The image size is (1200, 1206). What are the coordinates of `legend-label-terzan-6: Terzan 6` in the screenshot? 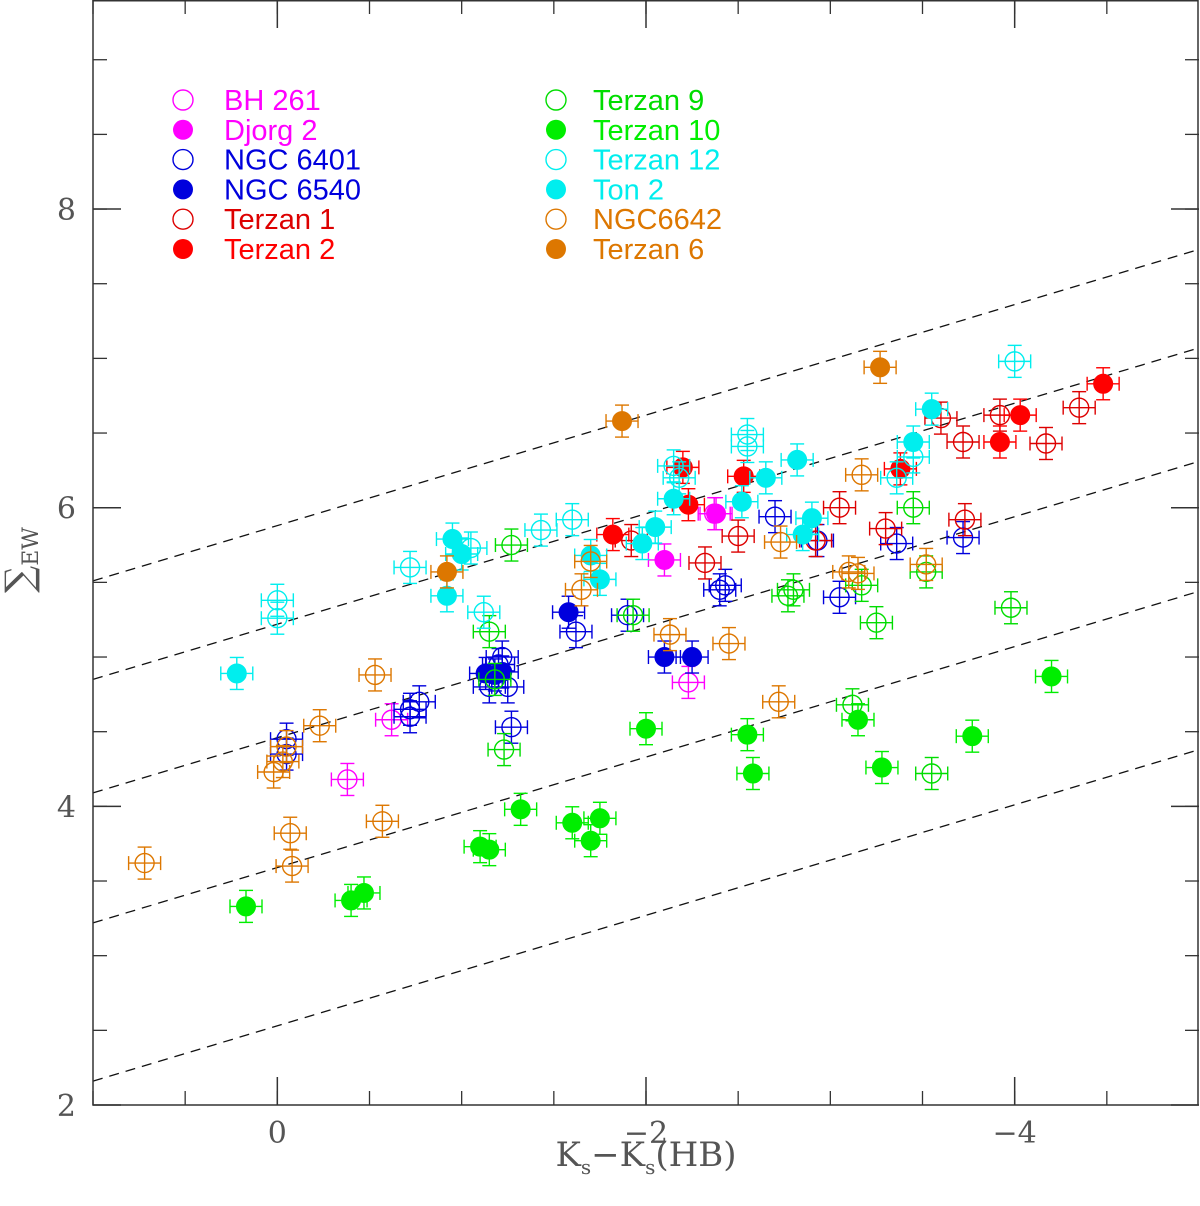 It's located at (648, 250).